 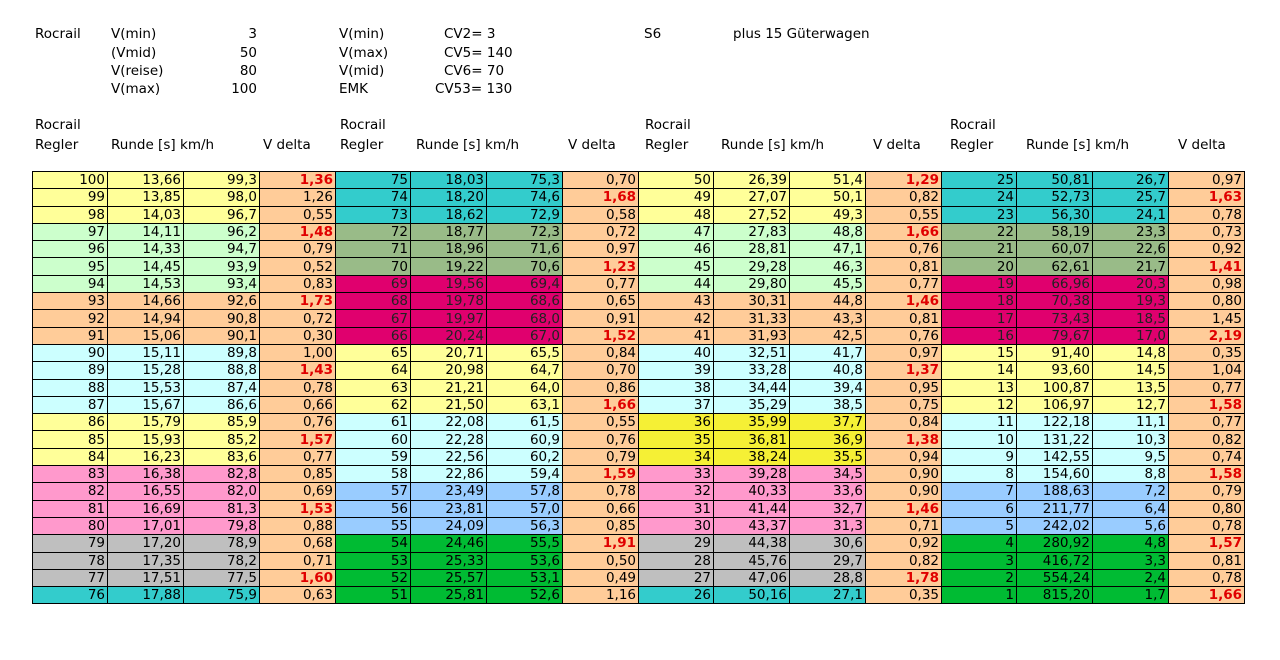 I want to click on column-header-regler: Regler, so click(x=362, y=145).